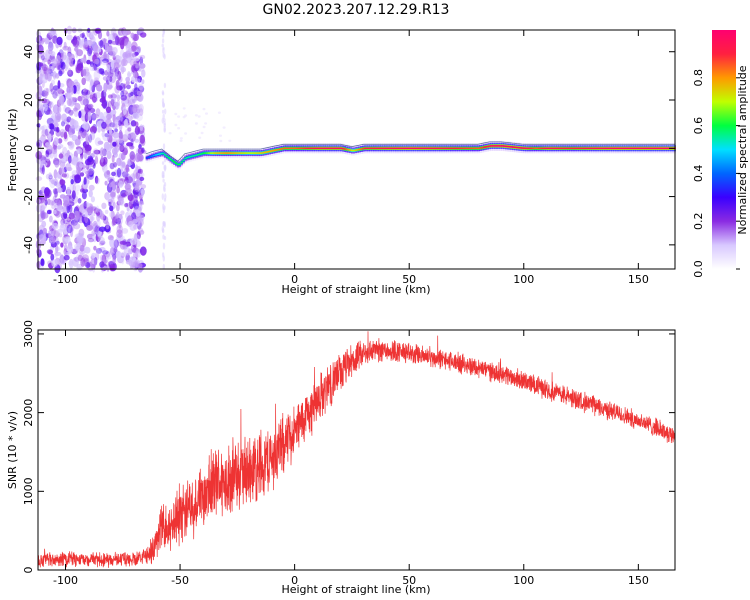 The height and width of the screenshot is (600, 750). What do you see at coordinates (65, 279) in the screenshot?
I see `spectrogram-x-tick-label: -100` at bounding box center [65, 279].